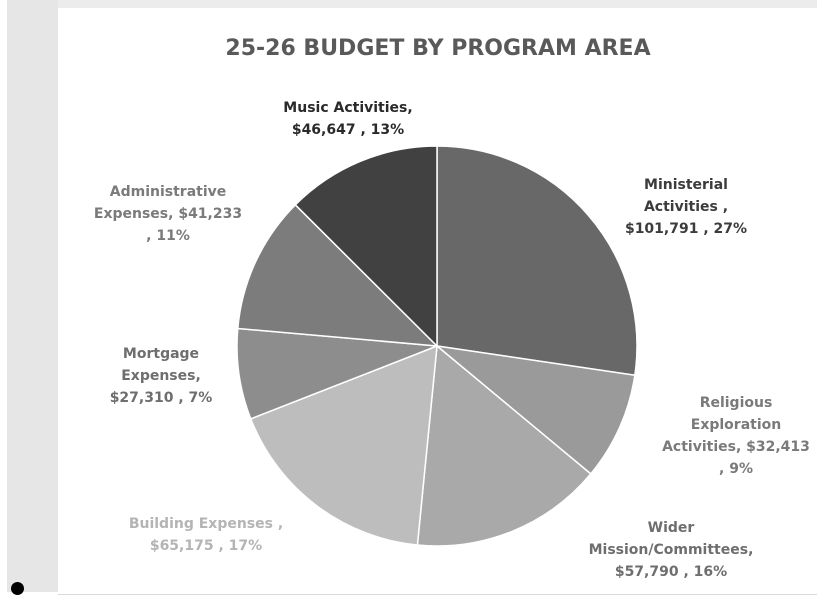 This screenshot has width=817, height=601. What do you see at coordinates (736, 447) in the screenshot?
I see `slice-label-line: Activities, $32,413` at bounding box center [736, 447].